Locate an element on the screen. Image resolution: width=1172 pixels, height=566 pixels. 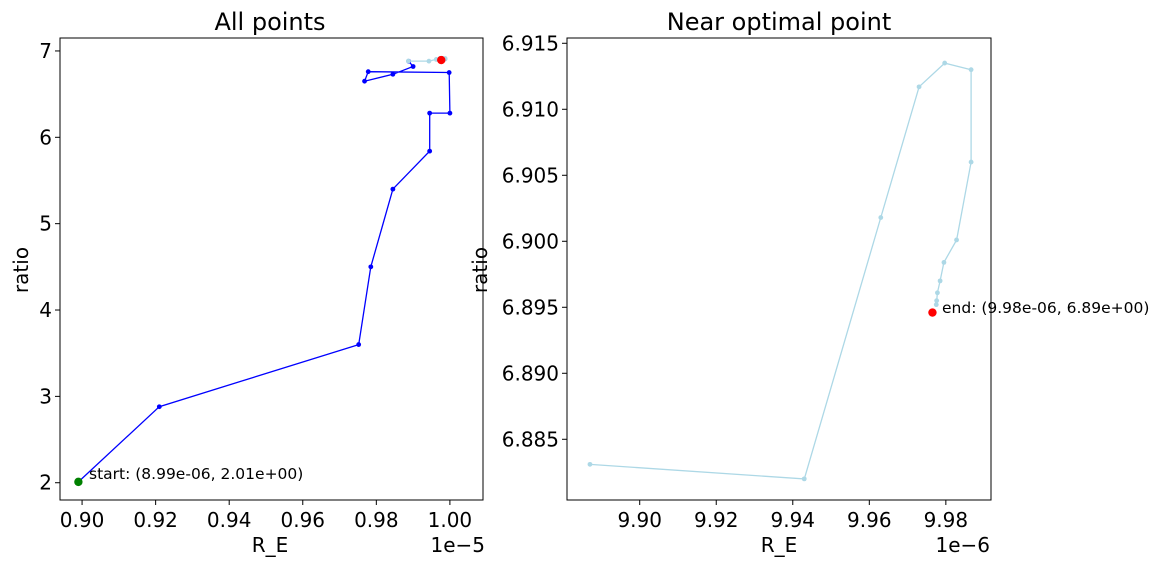
left-y-tick-label: 7 is located at coordinates (45, 51).